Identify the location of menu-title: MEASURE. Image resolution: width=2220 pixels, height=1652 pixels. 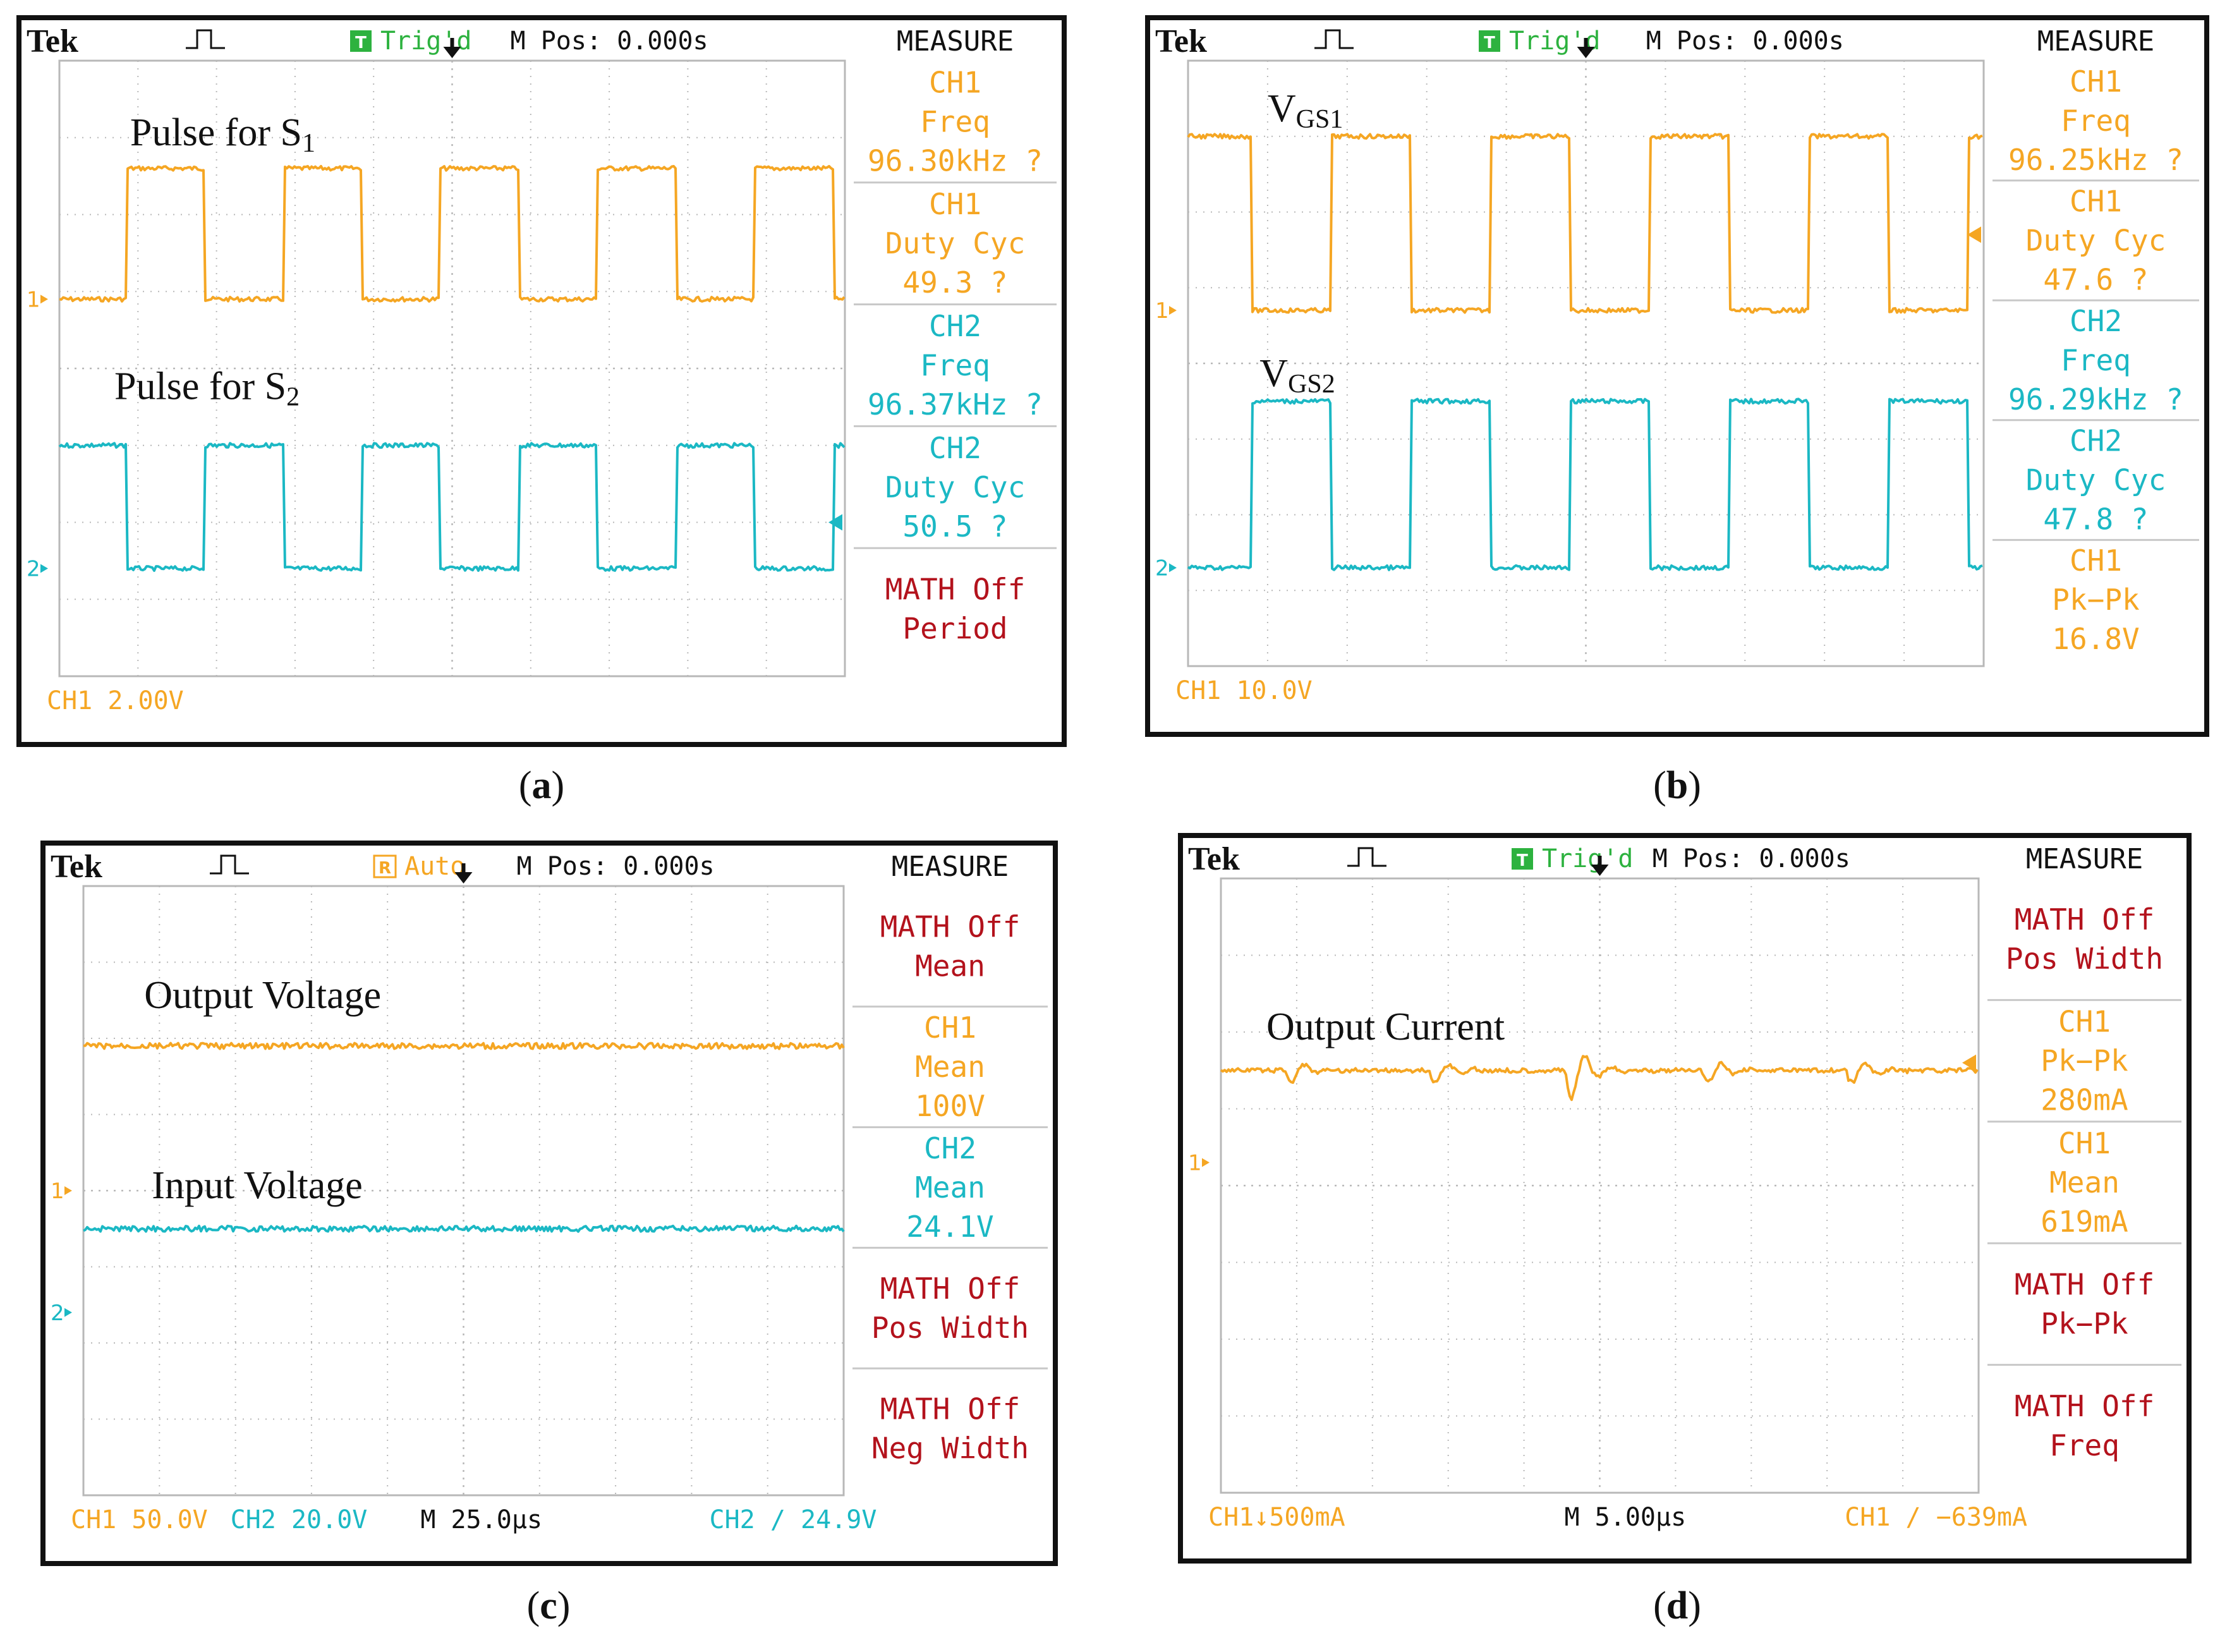
(2095, 41).